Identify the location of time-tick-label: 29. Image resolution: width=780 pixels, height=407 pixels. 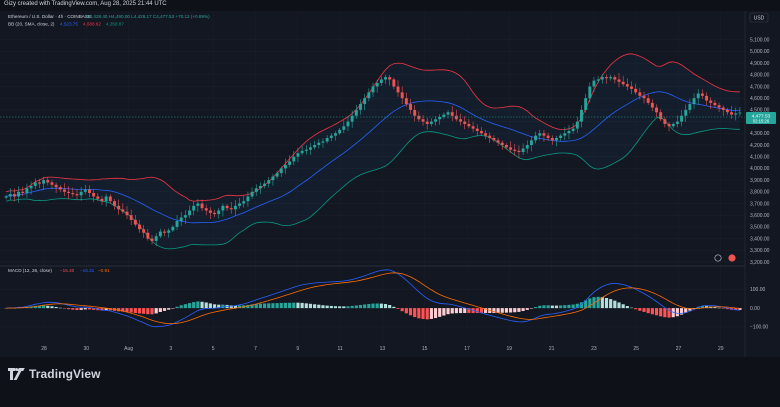
(721, 349).